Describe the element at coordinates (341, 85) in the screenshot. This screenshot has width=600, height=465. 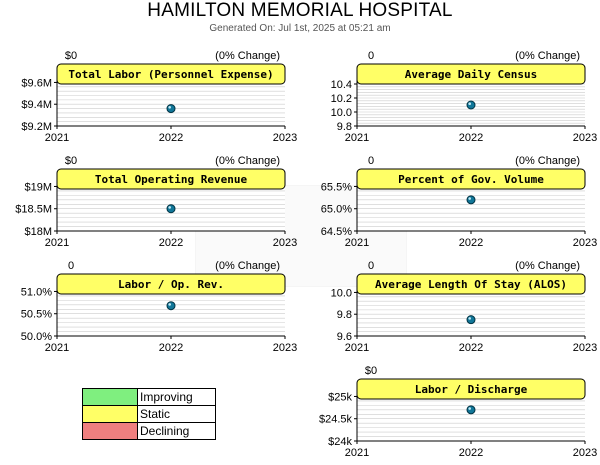
I see `y-tick-label: 10.4` at that location.